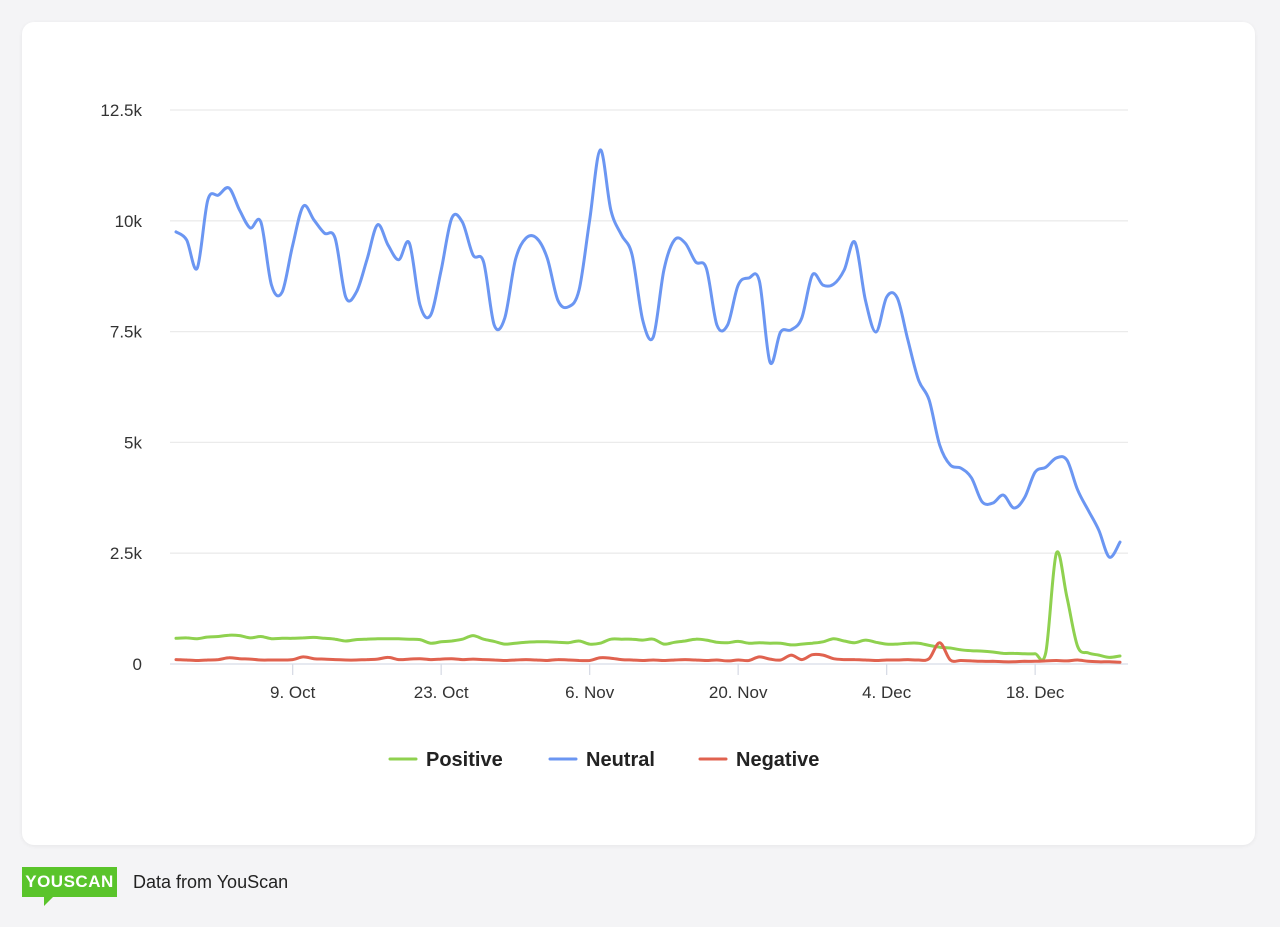 Image resolution: width=1280 pixels, height=927 pixels. I want to click on x-tick-label: 20. Nov, so click(738, 692).